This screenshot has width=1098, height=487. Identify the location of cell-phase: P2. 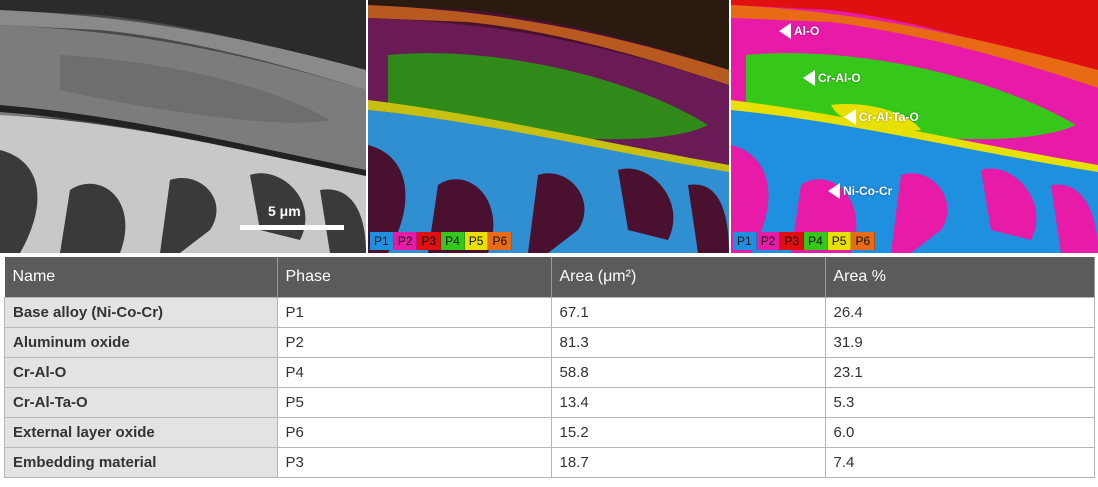
(414, 342).